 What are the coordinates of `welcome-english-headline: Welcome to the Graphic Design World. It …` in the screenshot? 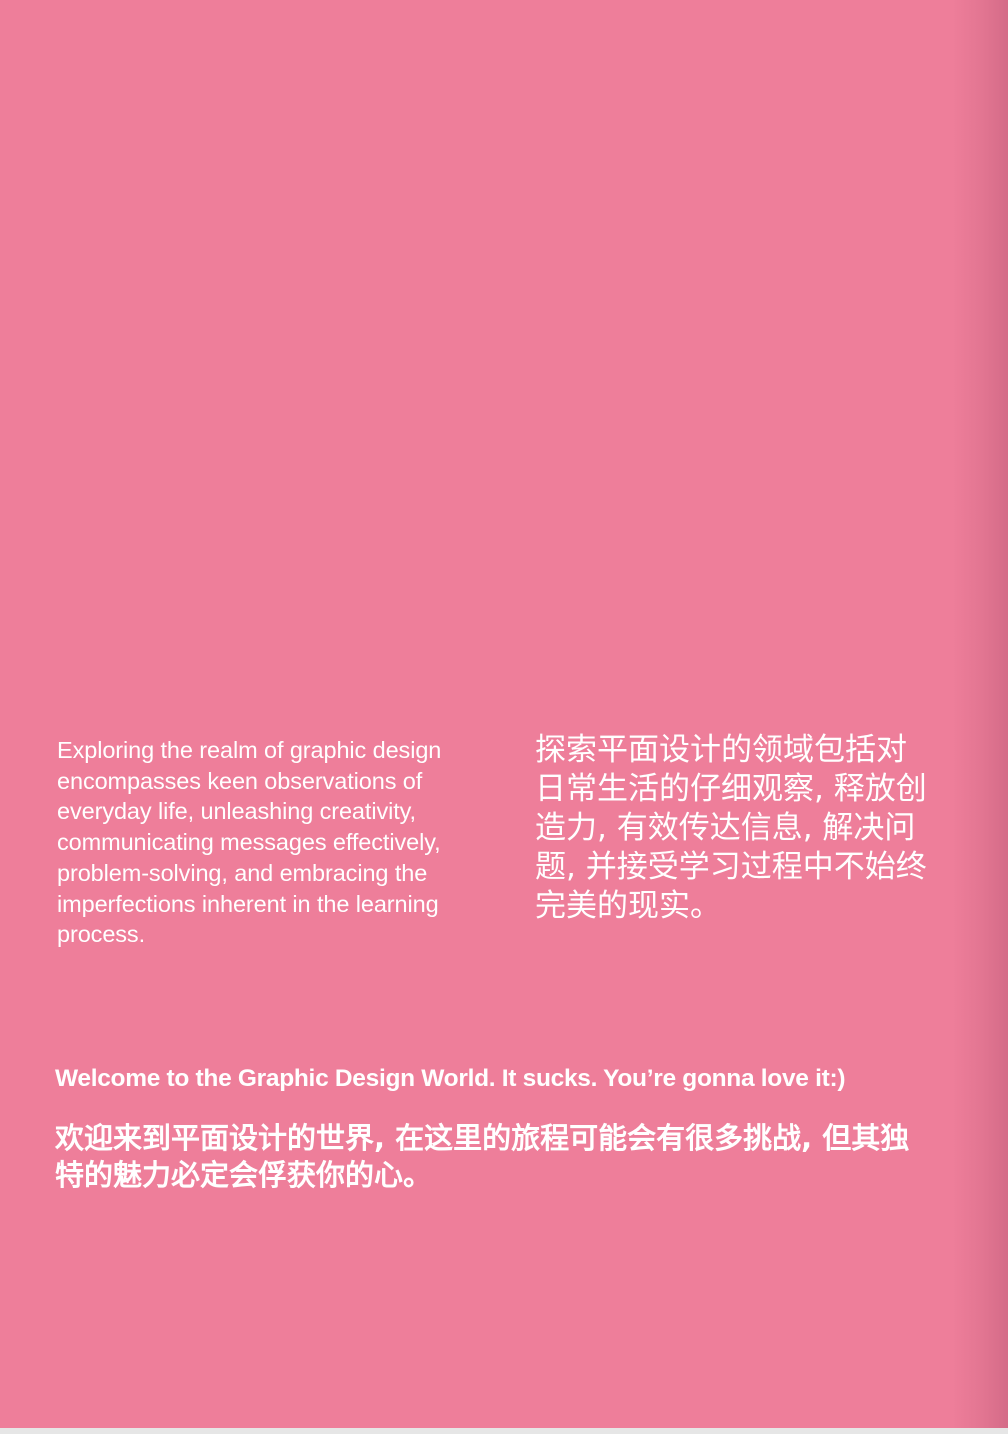 It's located at (450, 1078).